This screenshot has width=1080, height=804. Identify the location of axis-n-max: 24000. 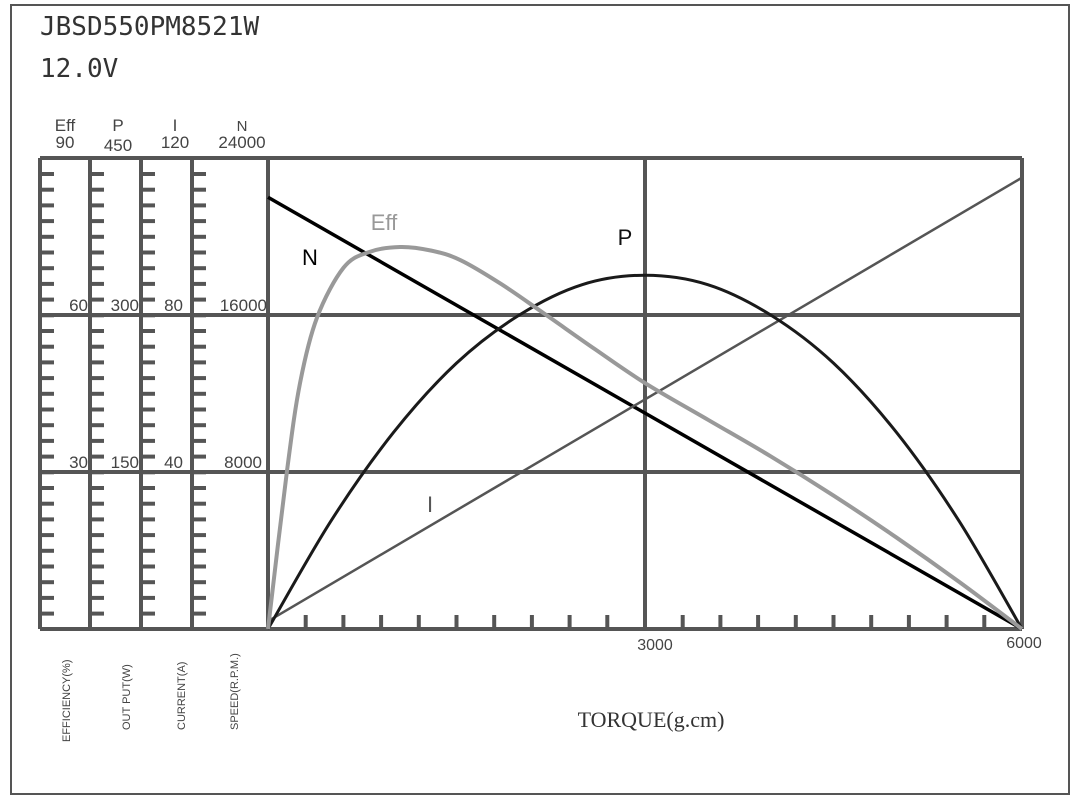
(241, 142).